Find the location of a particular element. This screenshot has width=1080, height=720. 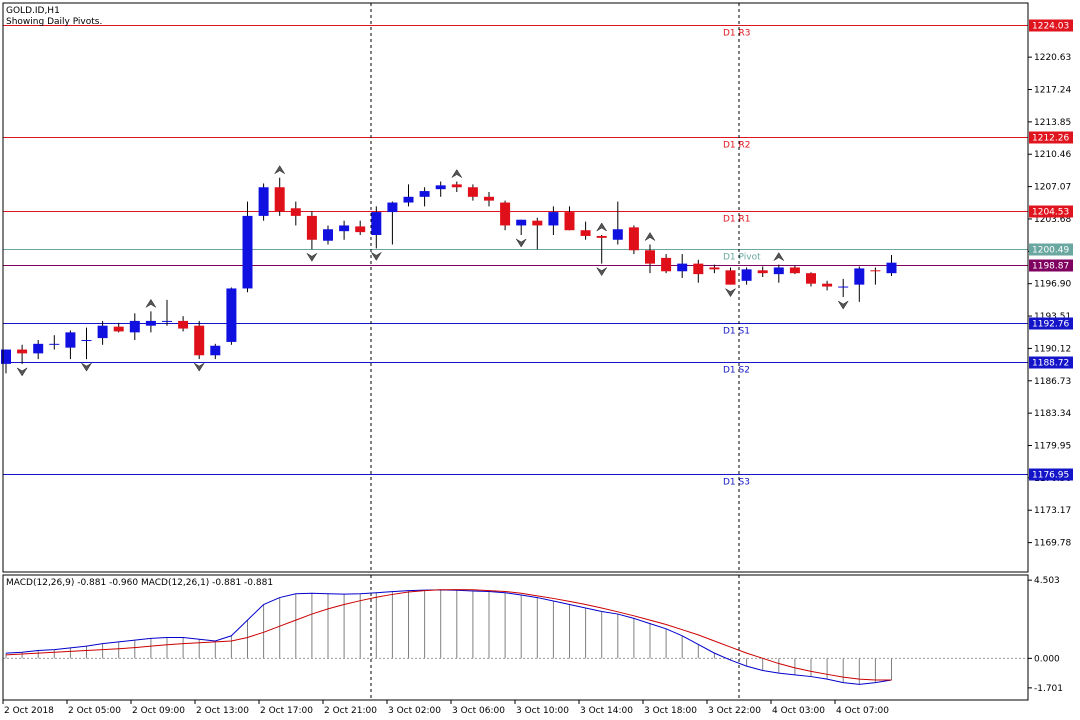

chart-subtitle: Showing Daily Pivots. is located at coordinates (54, 22).